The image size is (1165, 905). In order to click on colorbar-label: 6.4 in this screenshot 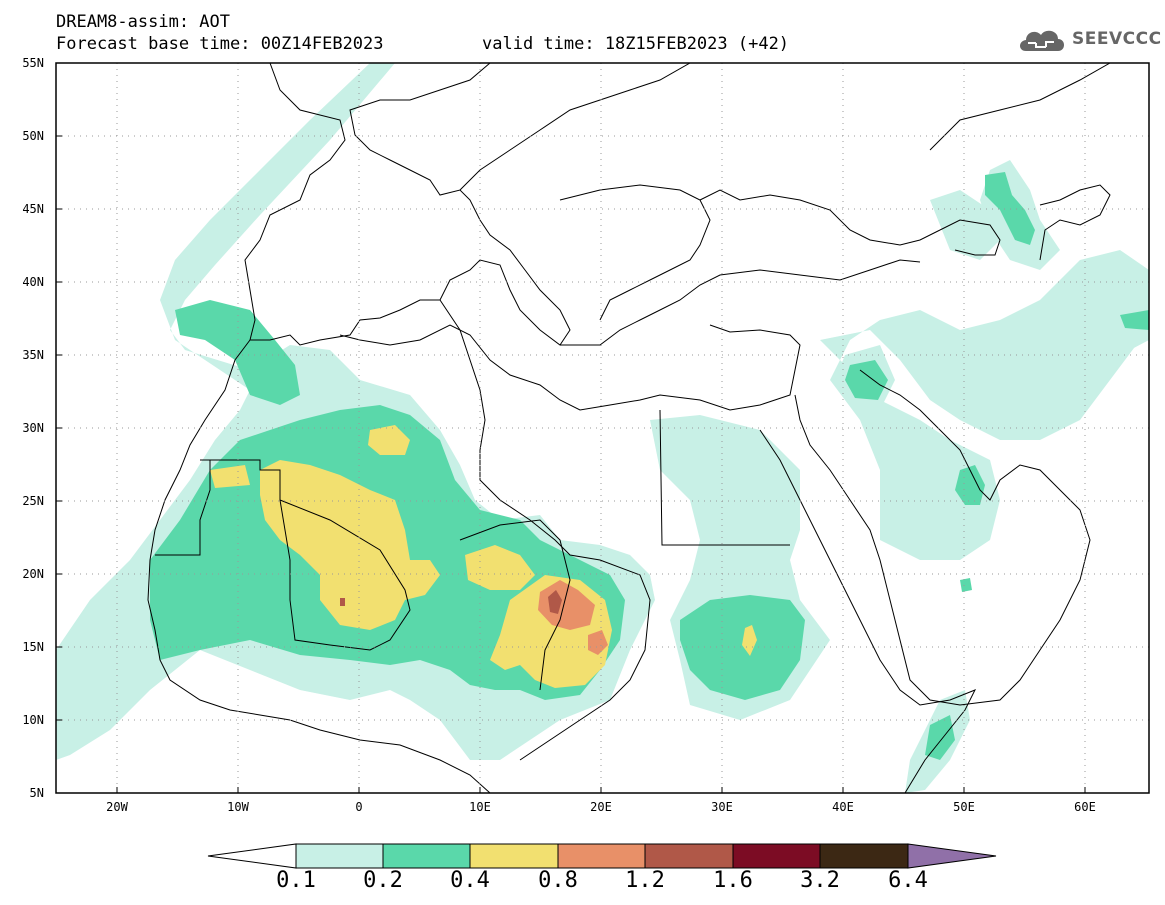, I will do `click(908, 880)`.